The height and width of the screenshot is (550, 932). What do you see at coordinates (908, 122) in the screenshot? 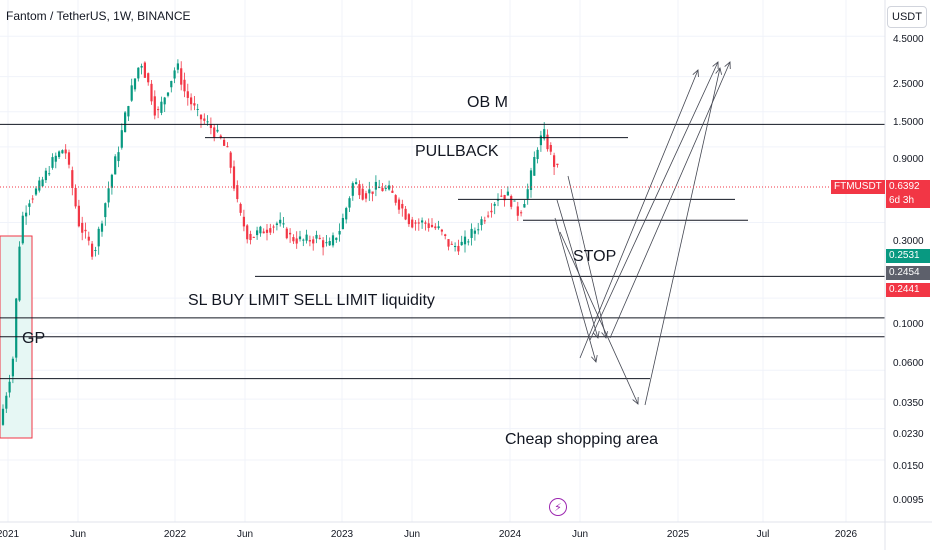
I see `y-tick-label: 1.5000` at bounding box center [908, 122].